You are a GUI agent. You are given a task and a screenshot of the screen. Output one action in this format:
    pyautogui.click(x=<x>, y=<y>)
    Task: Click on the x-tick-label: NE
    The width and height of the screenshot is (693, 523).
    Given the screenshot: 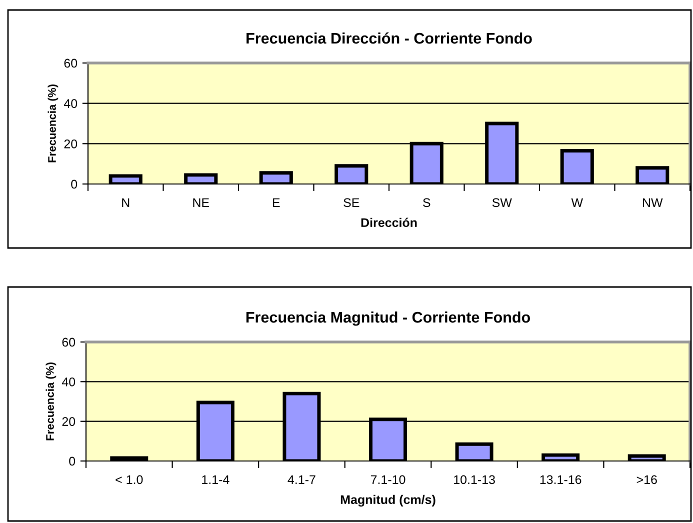 What is the action you would take?
    pyautogui.click(x=201, y=202)
    